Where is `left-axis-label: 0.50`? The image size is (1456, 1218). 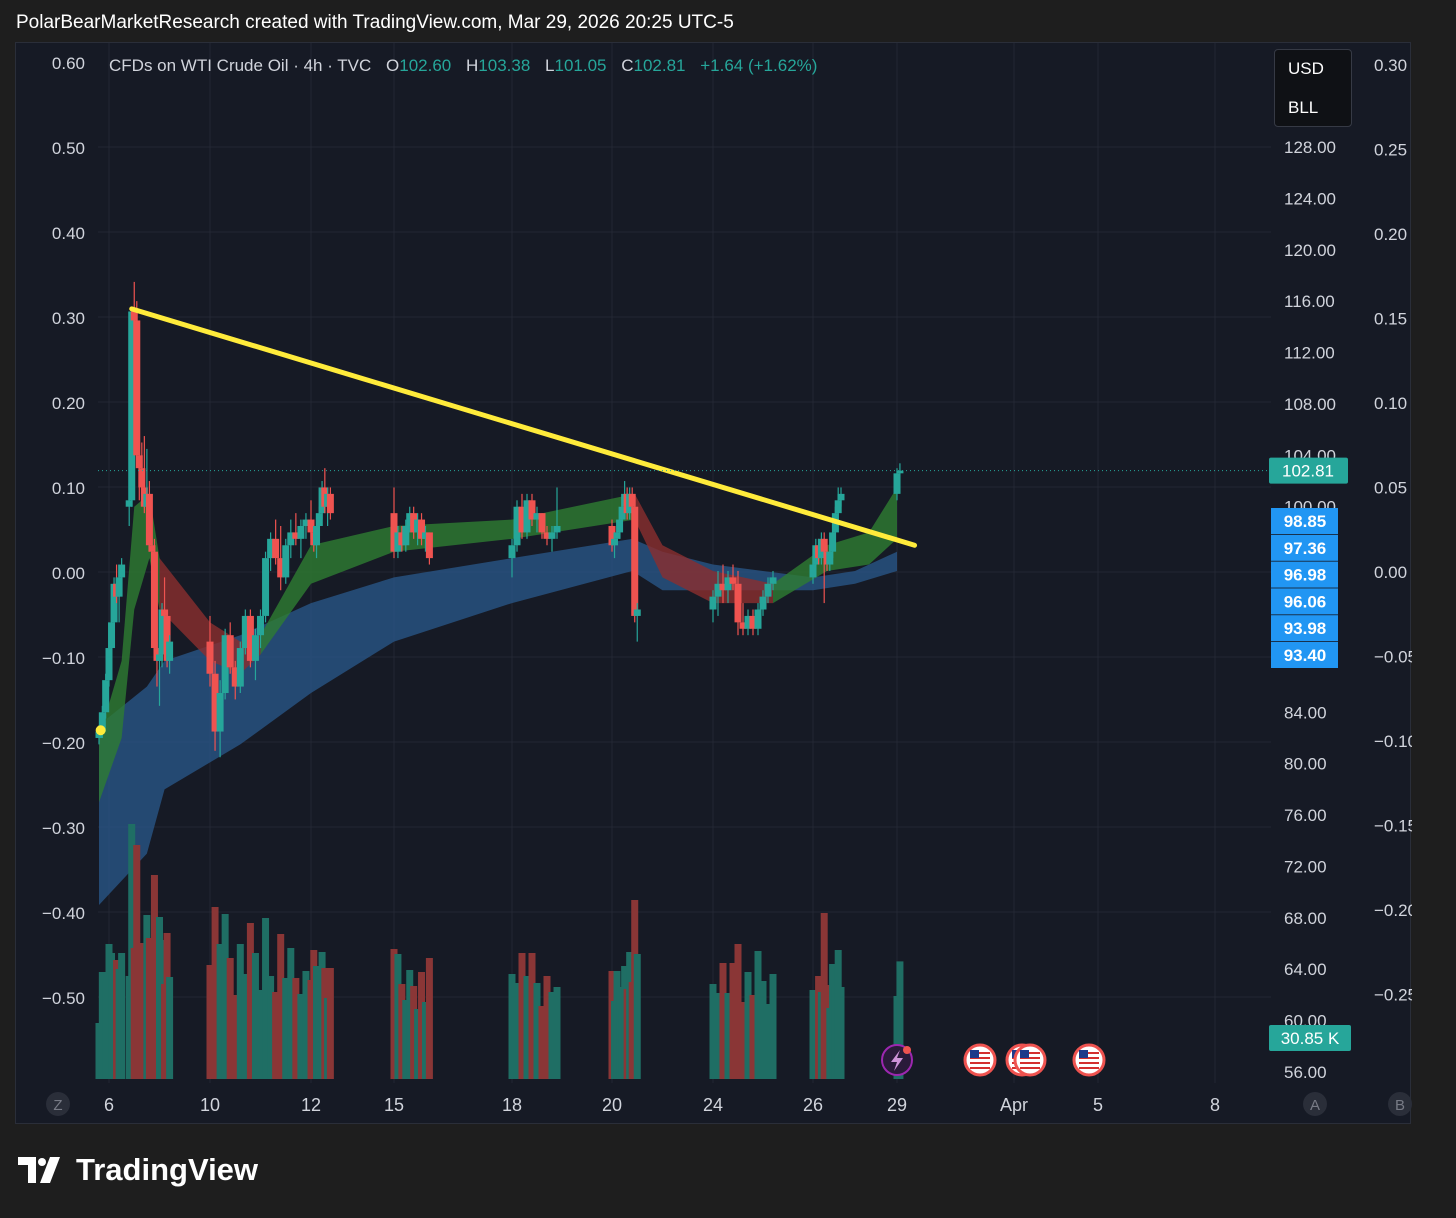
left-axis-label: 0.50 is located at coordinates (68, 148).